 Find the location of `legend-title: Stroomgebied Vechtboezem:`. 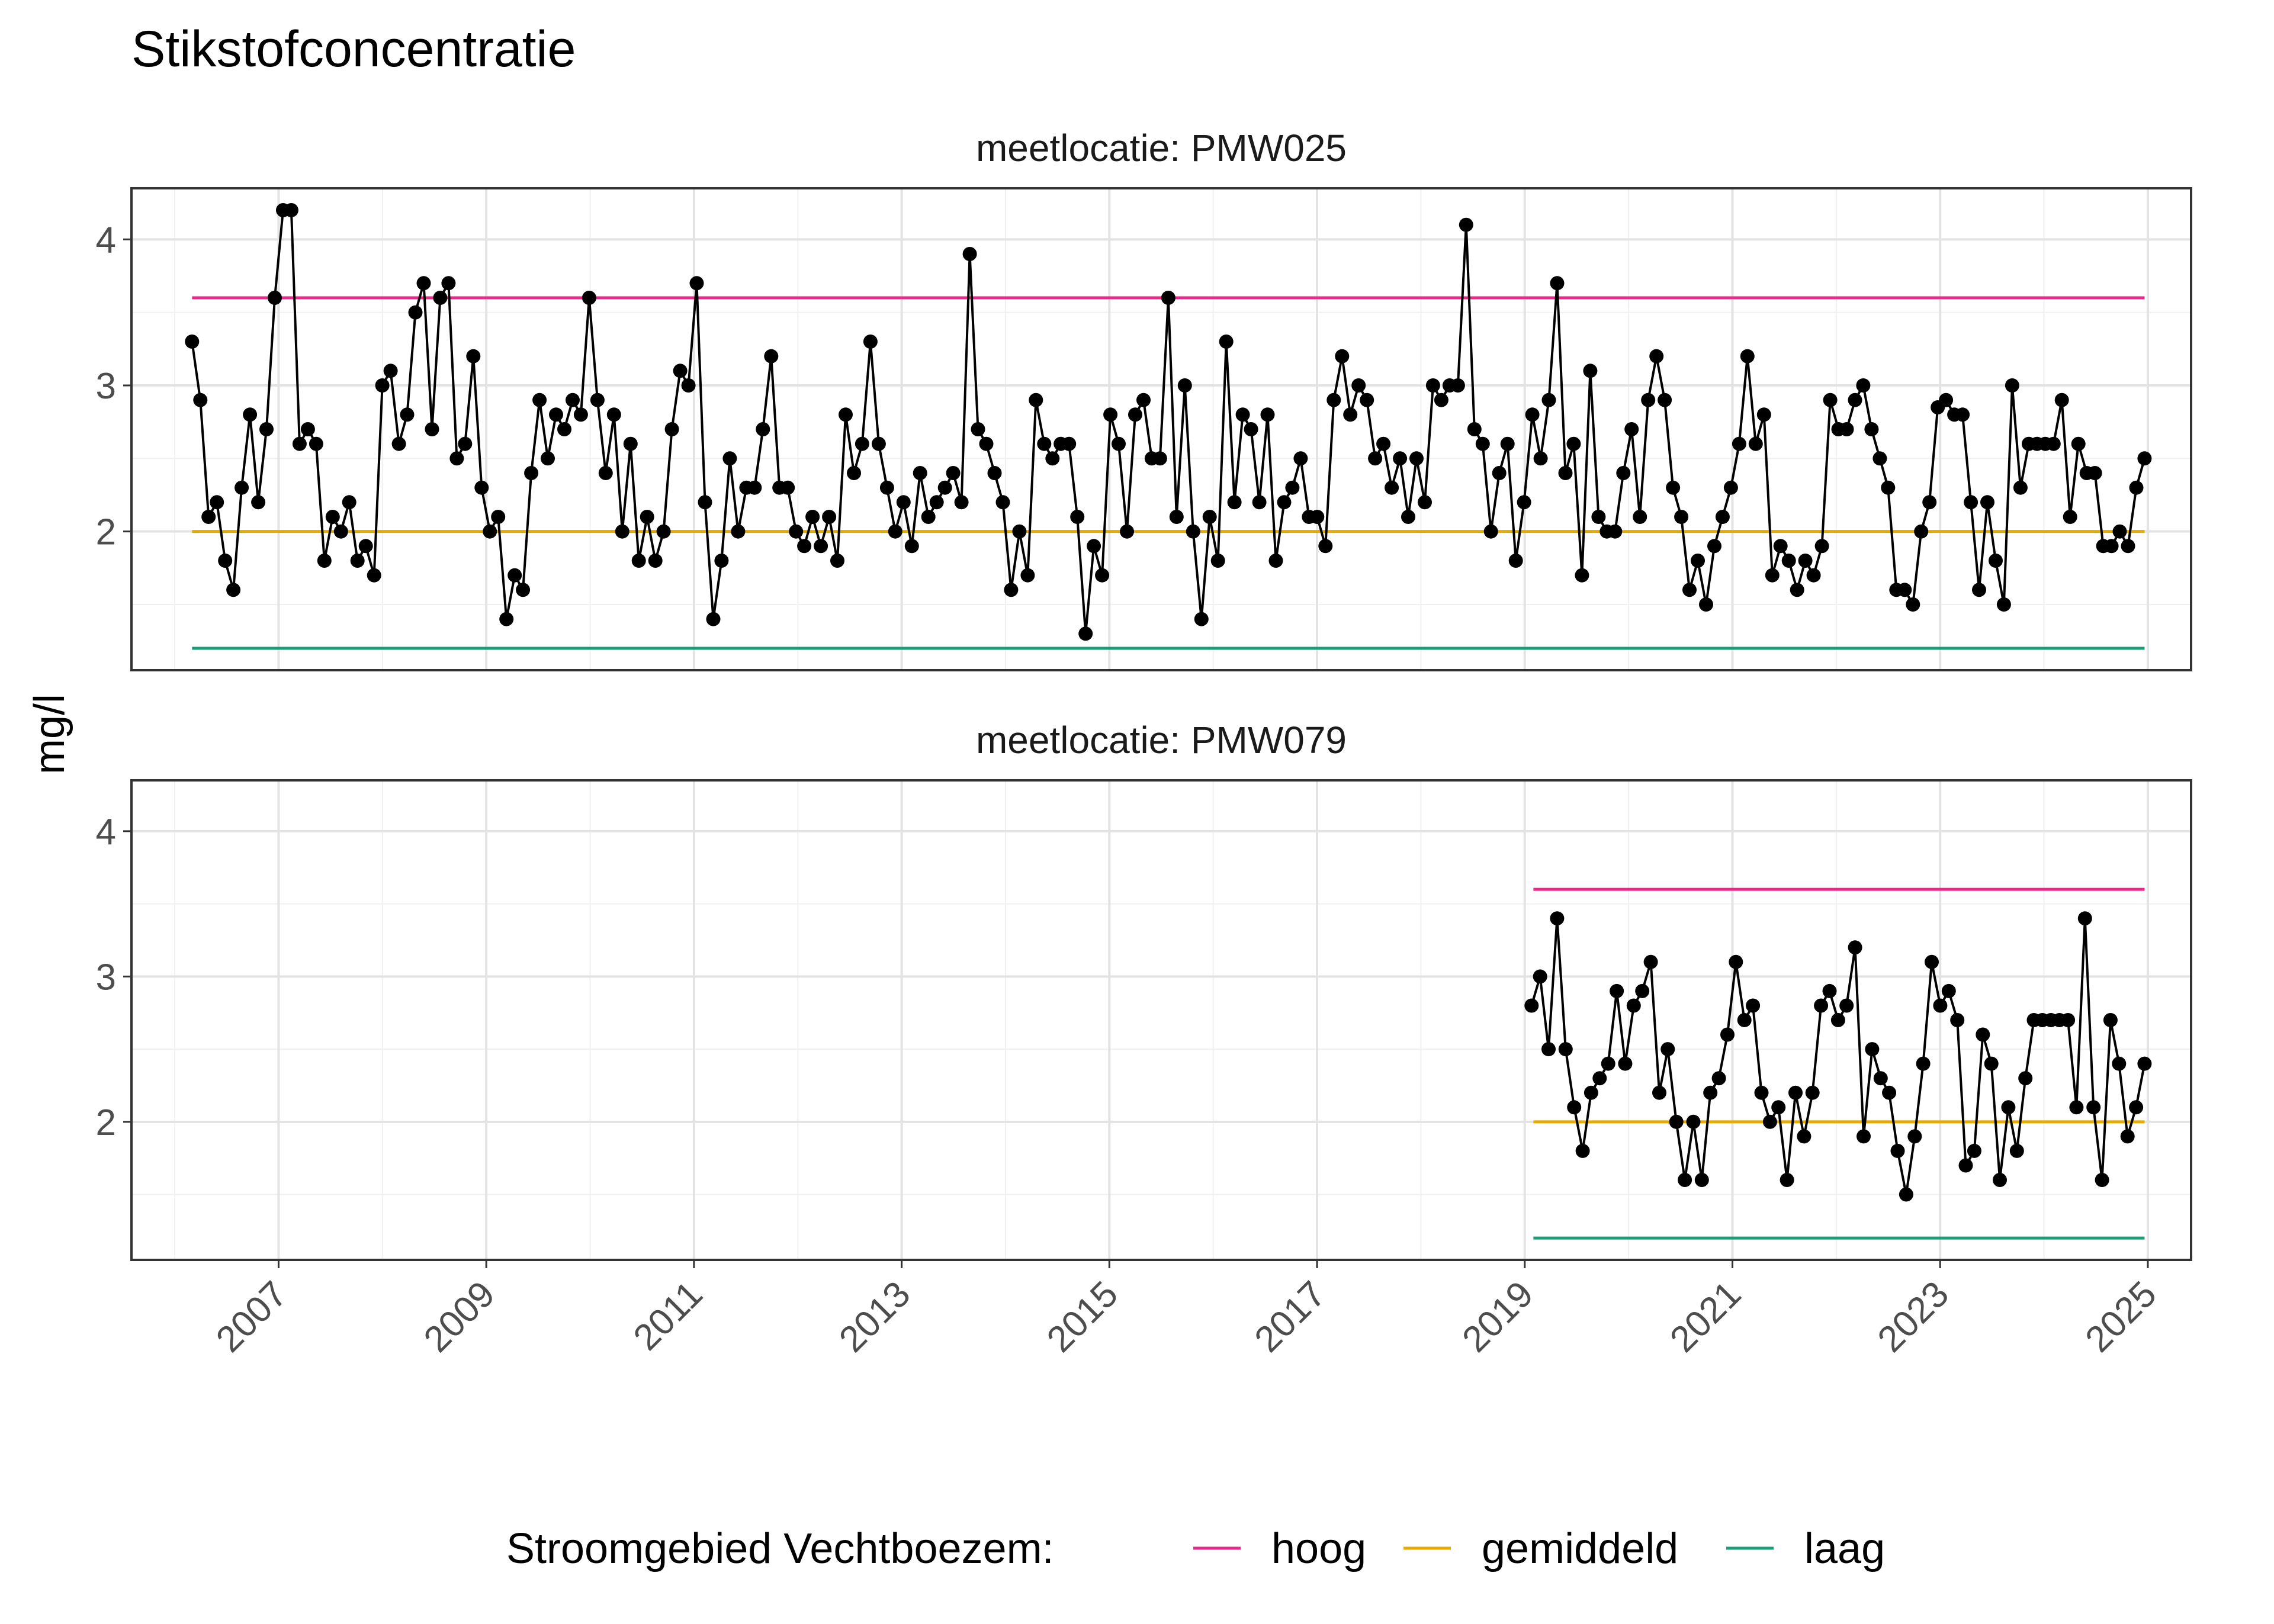

legend-title: Stroomgebied Vechtboezem: is located at coordinates (780, 1548).